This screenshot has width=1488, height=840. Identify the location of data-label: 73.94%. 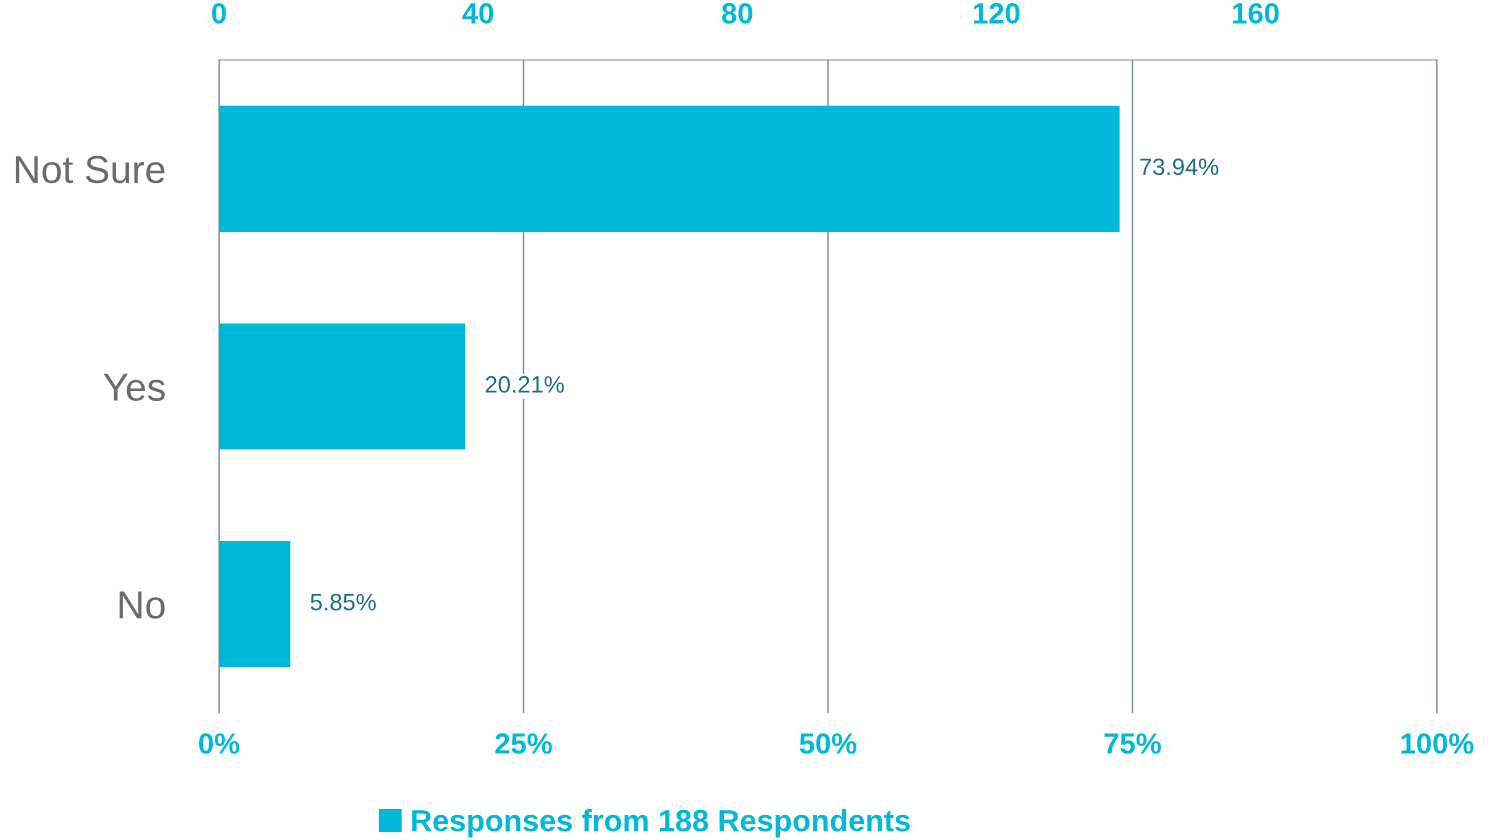
(1179, 167).